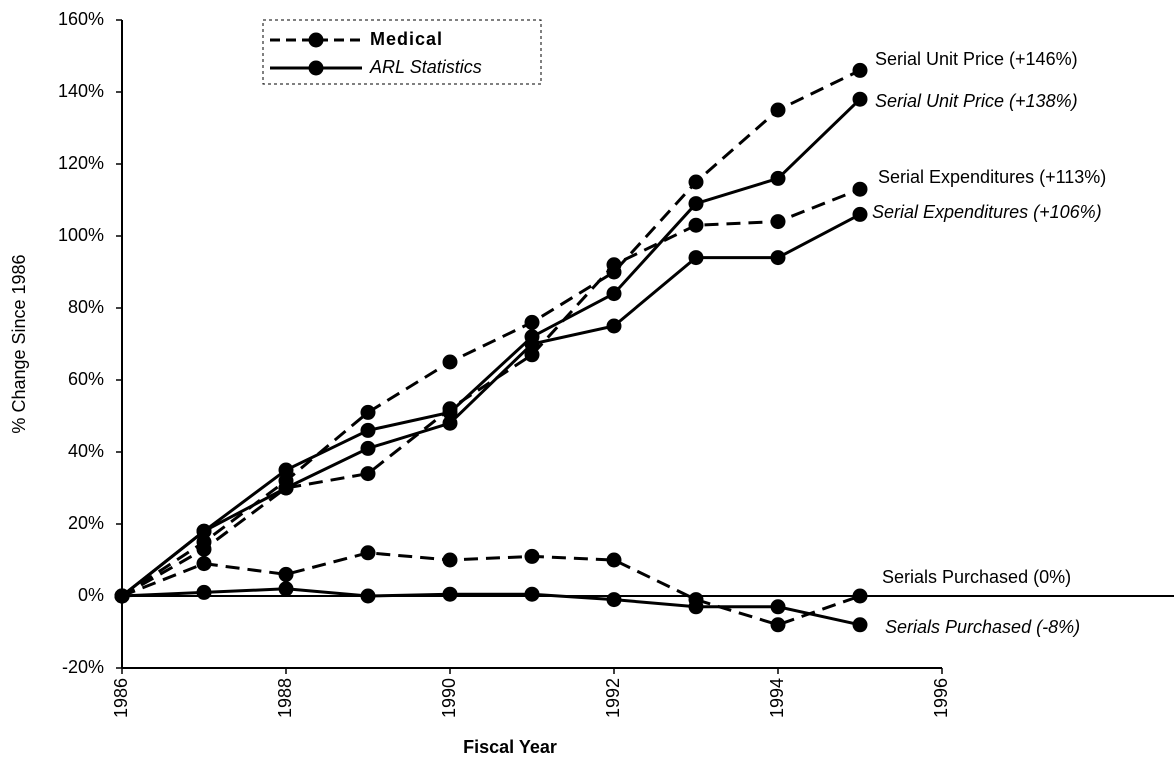  What do you see at coordinates (987, 212) in the screenshot?
I see `series-label: Serial Expenditures (+106%)` at bounding box center [987, 212].